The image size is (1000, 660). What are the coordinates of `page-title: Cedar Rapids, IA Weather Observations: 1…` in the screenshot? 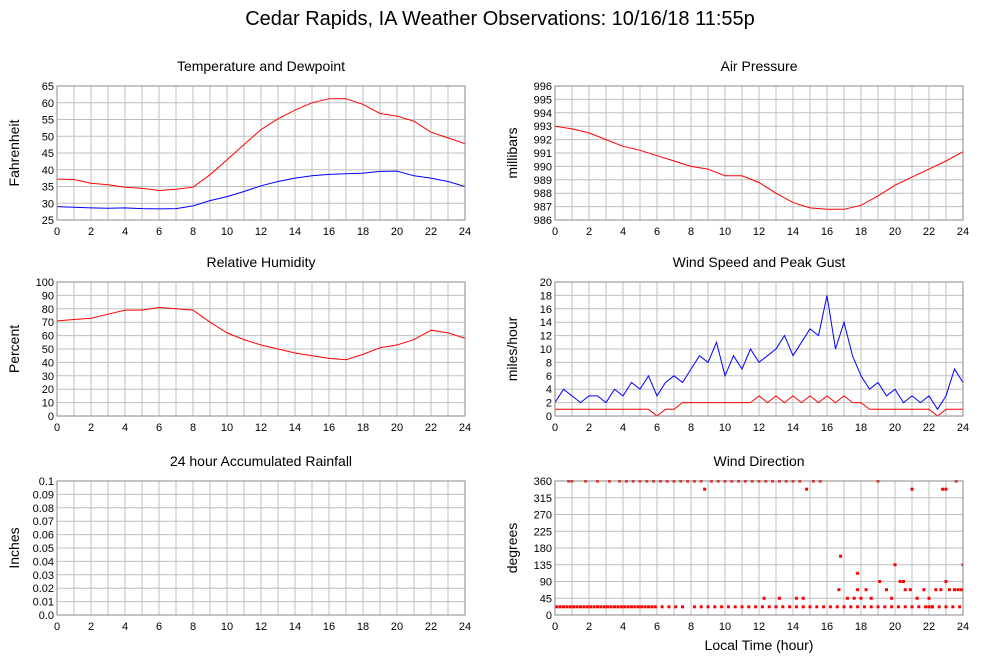 It's located at (500, 19).